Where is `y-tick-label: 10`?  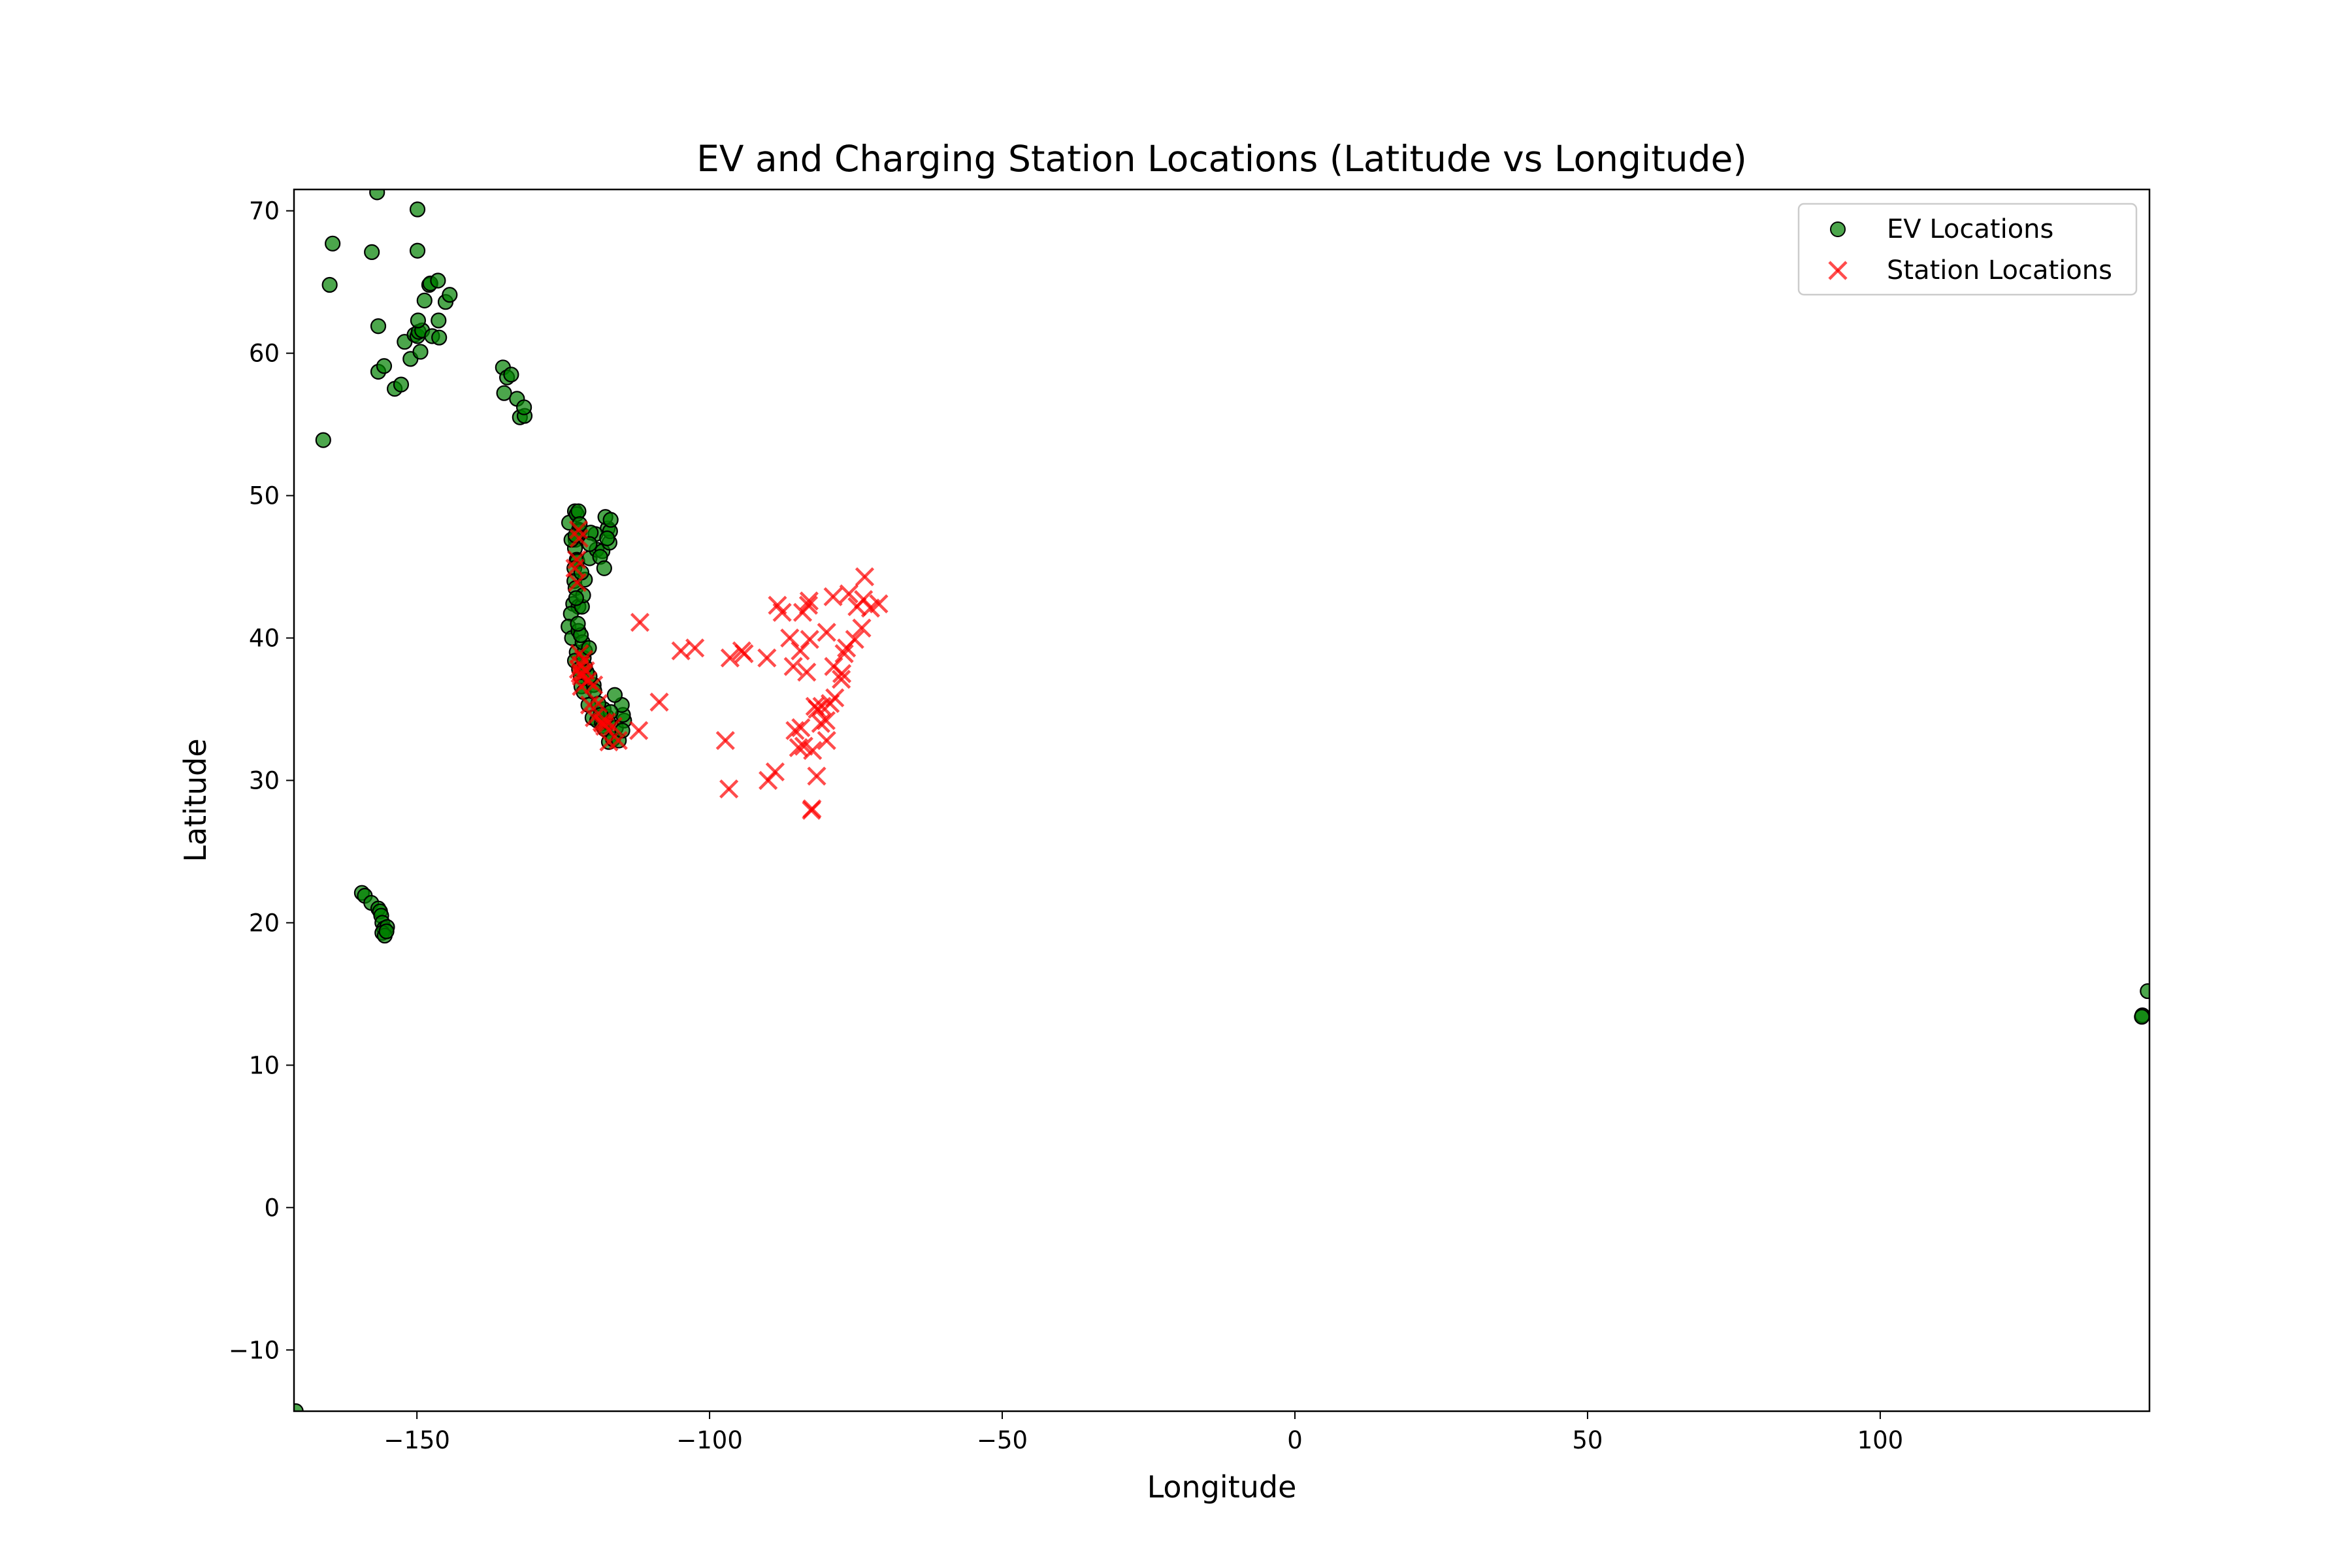 y-tick-label: 10 is located at coordinates (264, 1065).